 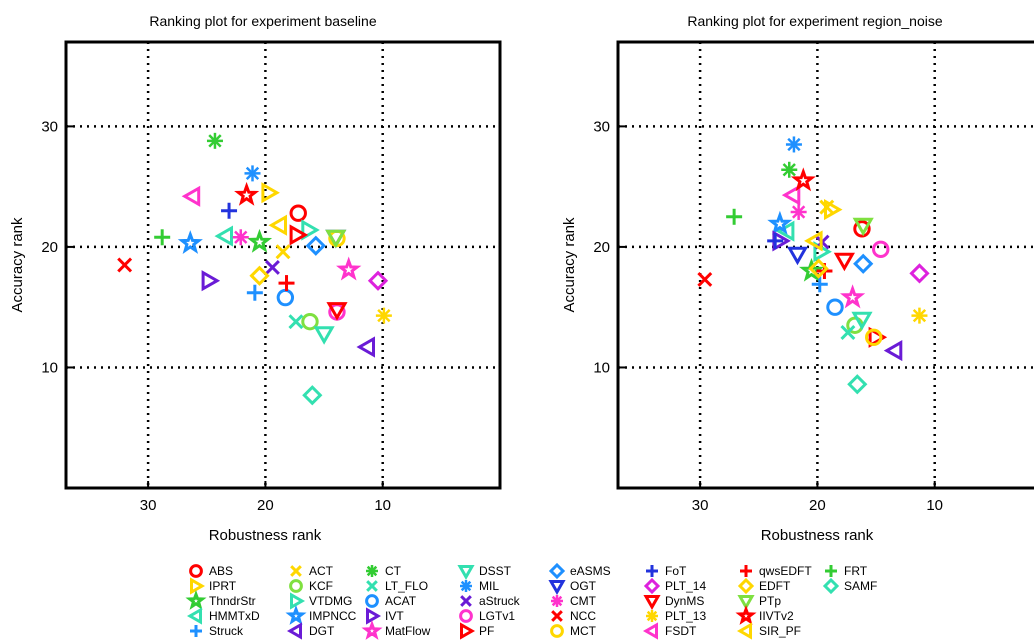 What do you see at coordinates (49, 367) in the screenshot?
I see `y-tick-label: 10` at bounding box center [49, 367].